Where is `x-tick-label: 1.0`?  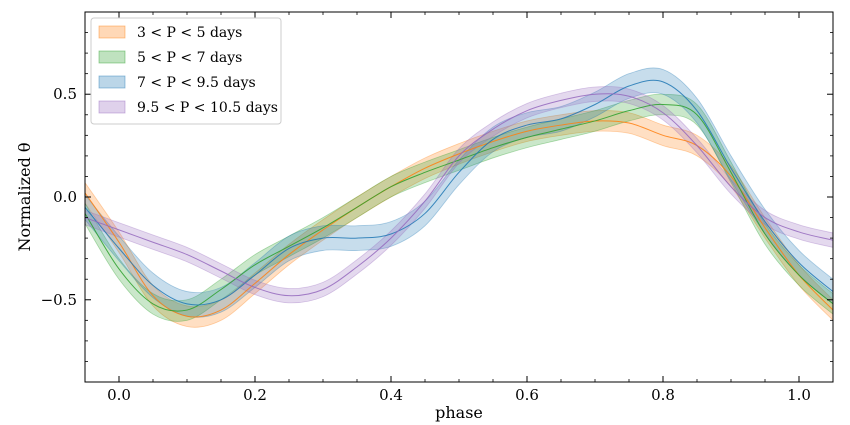 x-tick-label: 1.0 is located at coordinates (799, 395).